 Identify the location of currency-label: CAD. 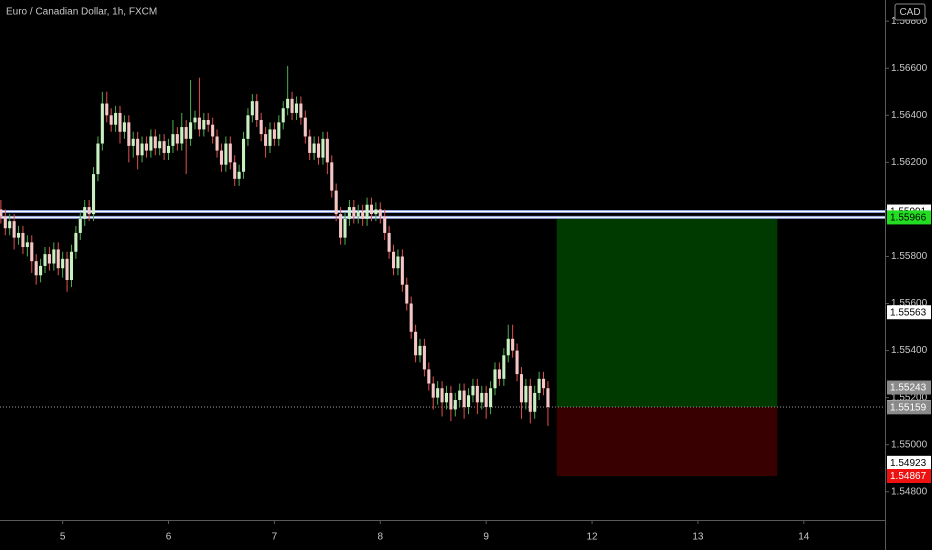
(909, 12).